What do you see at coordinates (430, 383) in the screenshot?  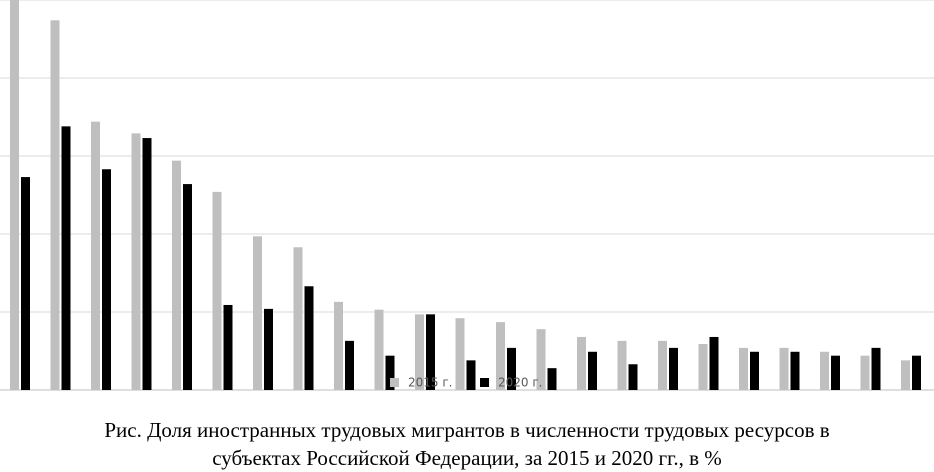 I see `legend-label: 2015 г.` at bounding box center [430, 383].